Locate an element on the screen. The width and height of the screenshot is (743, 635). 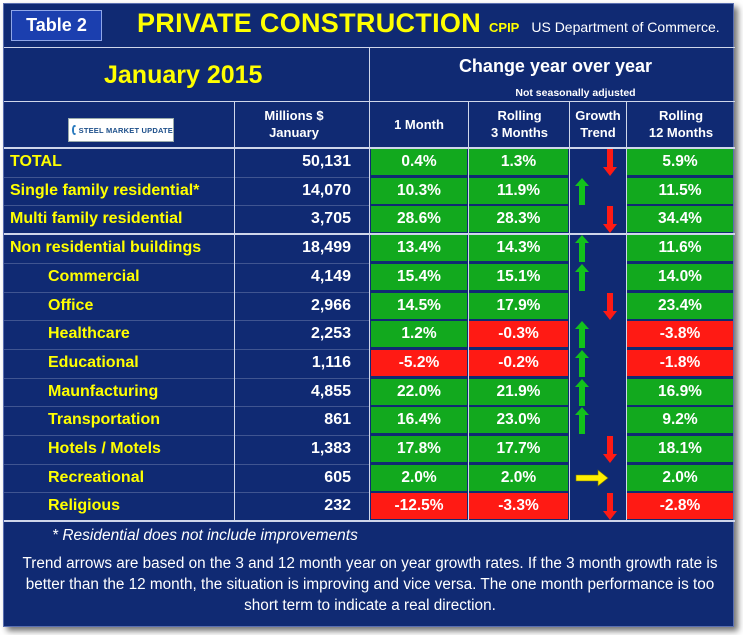
one-month-value: 0.4% is located at coordinates (419, 162).